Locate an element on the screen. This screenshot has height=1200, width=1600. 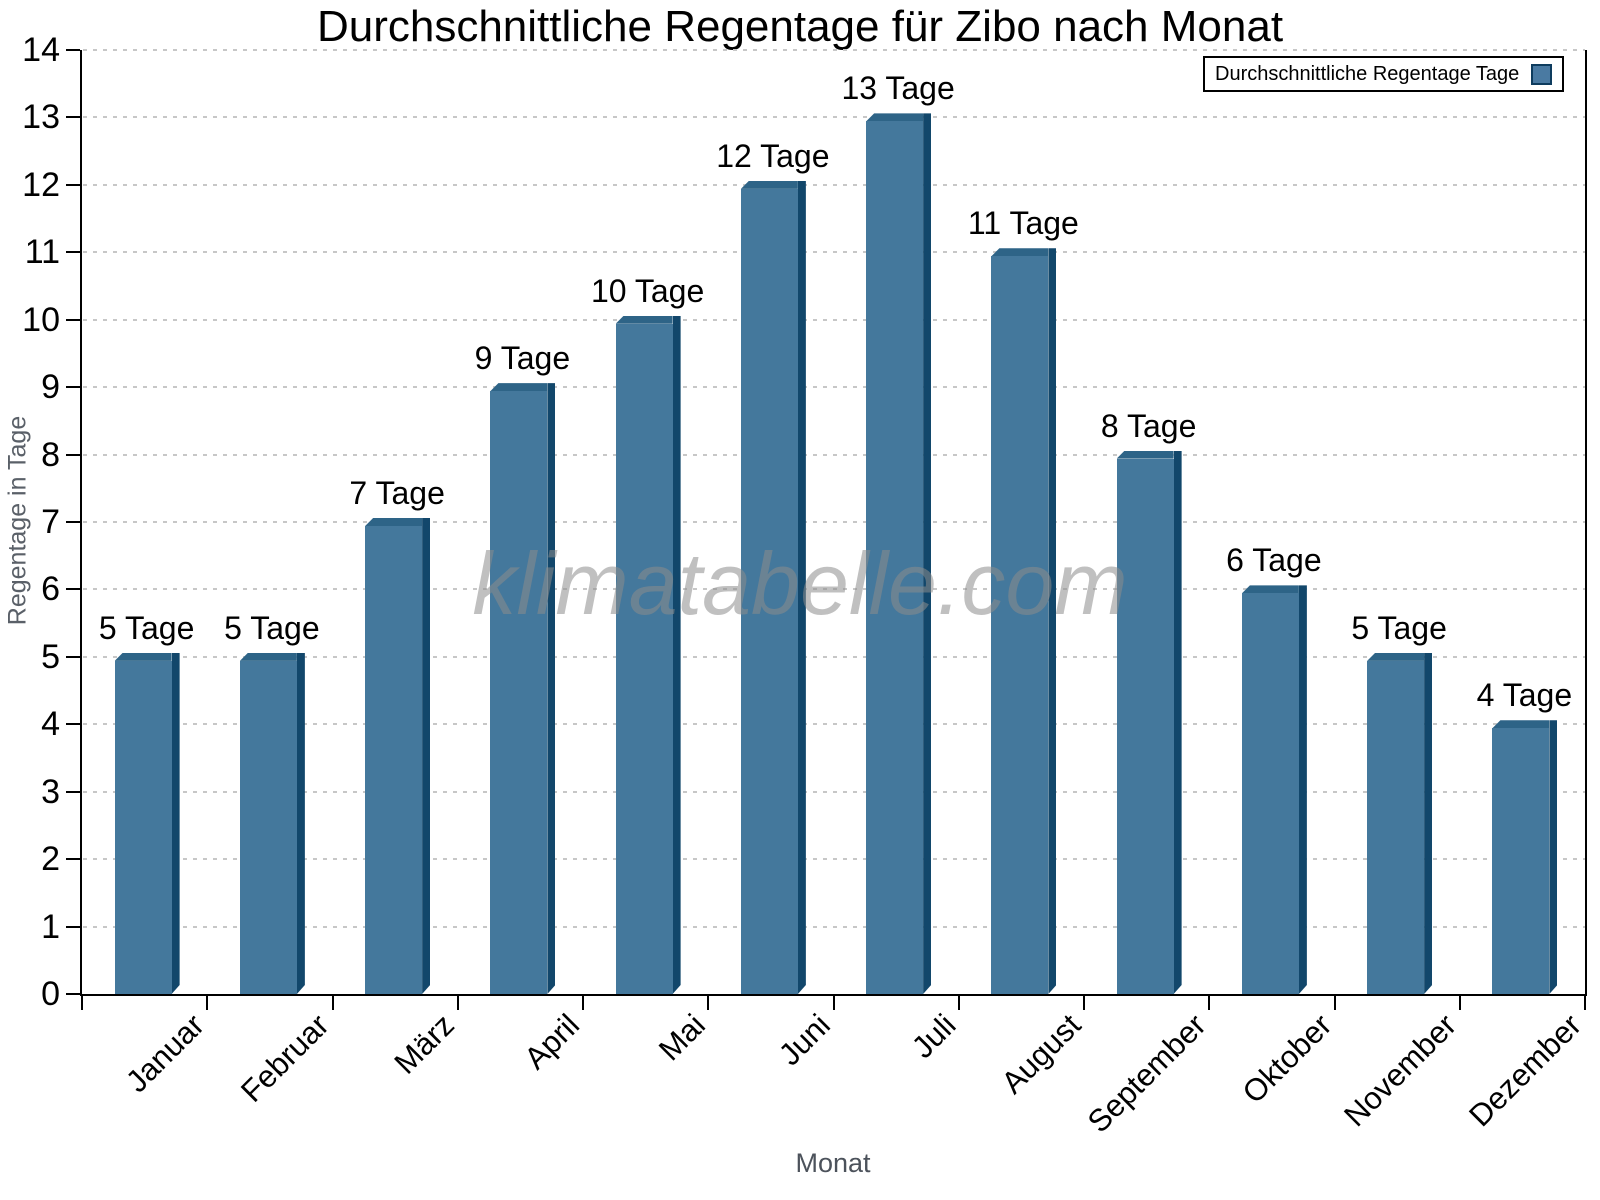
legend-swatch-icon is located at coordinates (1542, 74).